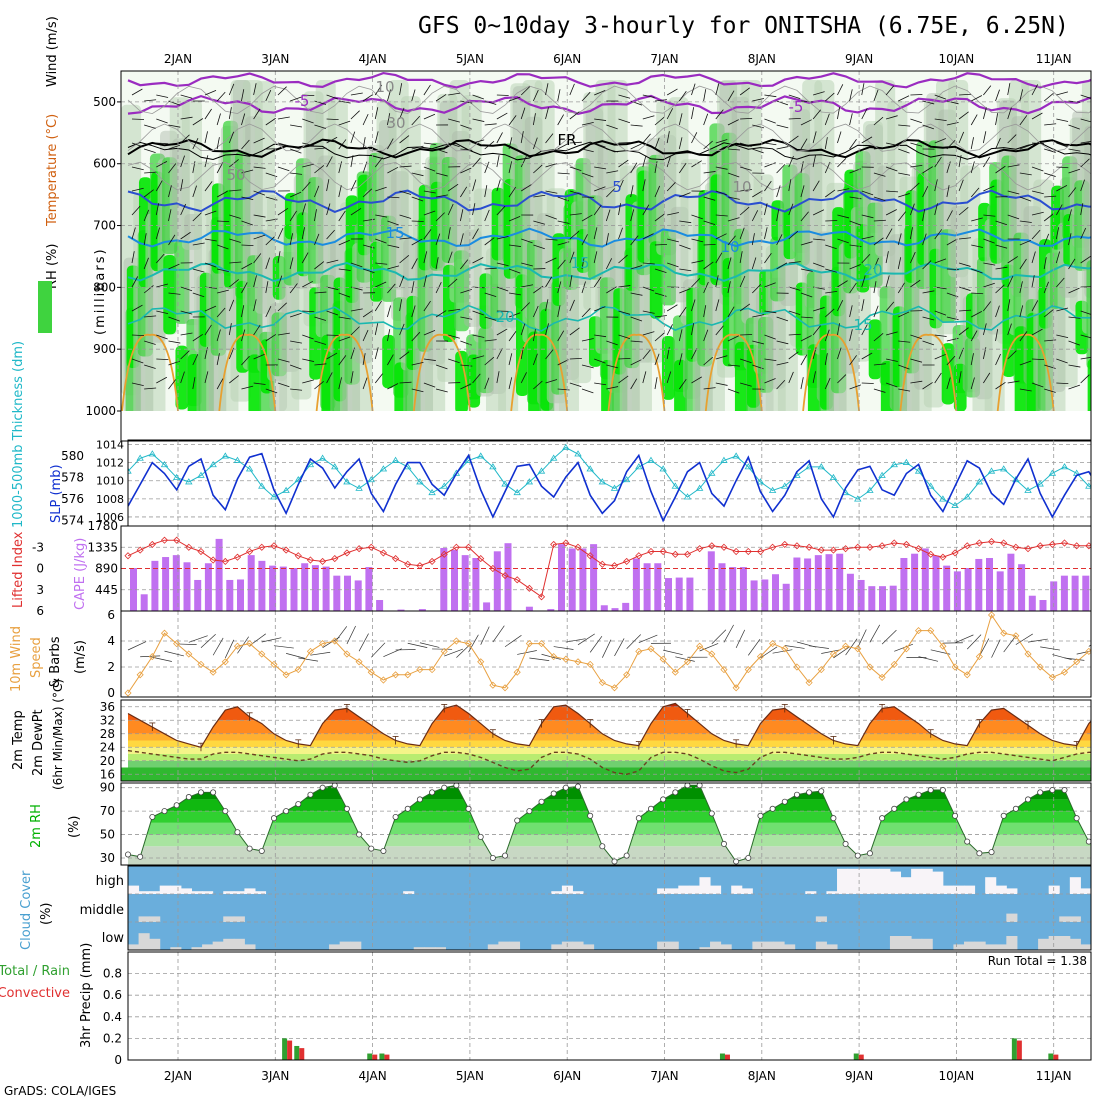 The width and height of the screenshot is (1100, 1100). Describe the element at coordinates (113, 938) in the screenshot. I see `cloud-low-label: low` at that location.